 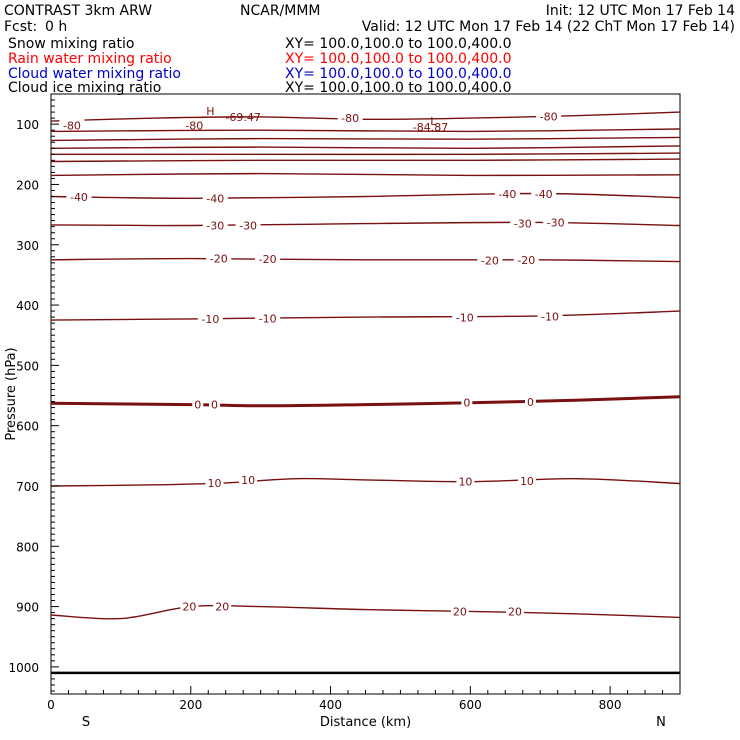 What do you see at coordinates (27, 547) in the screenshot?
I see `y-tick-label: 800` at bounding box center [27, 547].